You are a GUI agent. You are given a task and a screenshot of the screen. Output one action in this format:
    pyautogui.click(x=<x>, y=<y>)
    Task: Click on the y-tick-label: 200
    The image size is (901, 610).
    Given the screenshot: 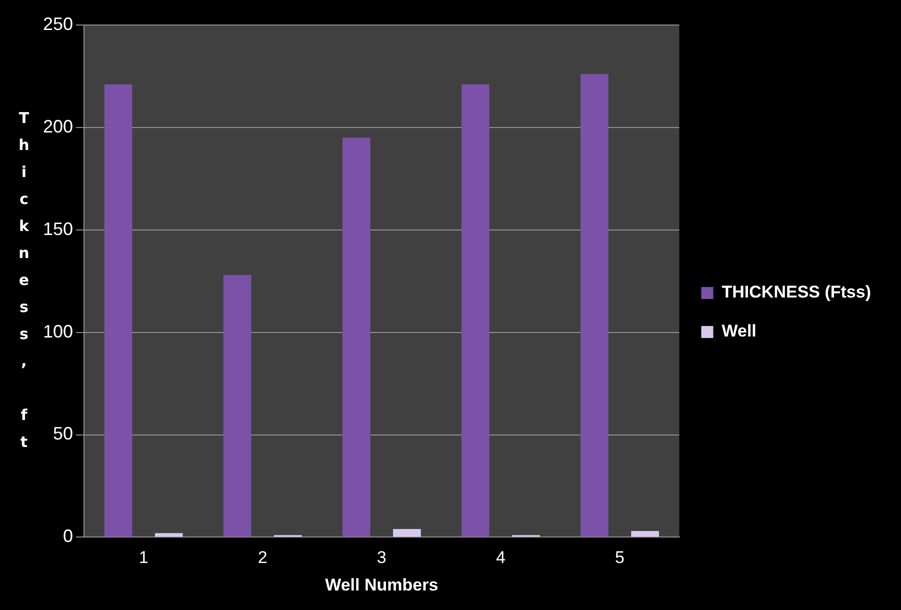 What is the action you would take?
    pyautogui.click(x=58, y=126)
    